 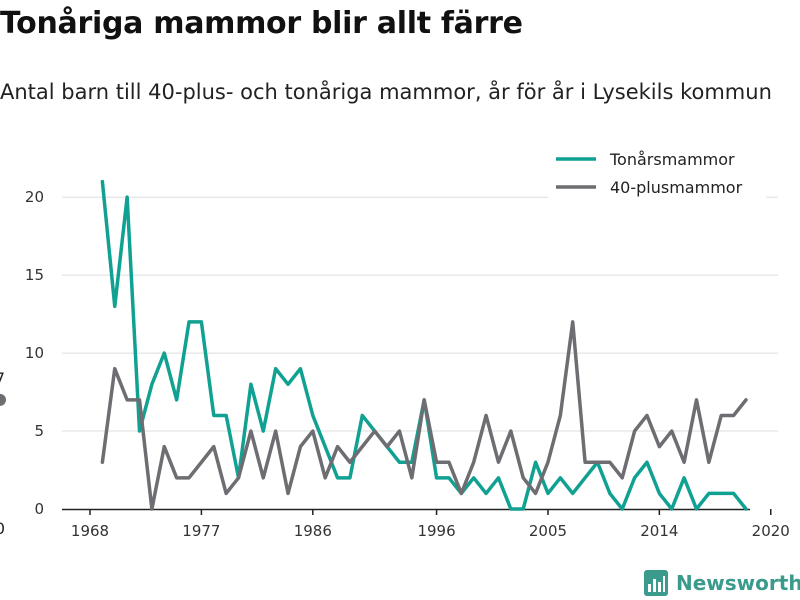 I want to click on x-tick-label: 1977, so click(x=201, y=531).